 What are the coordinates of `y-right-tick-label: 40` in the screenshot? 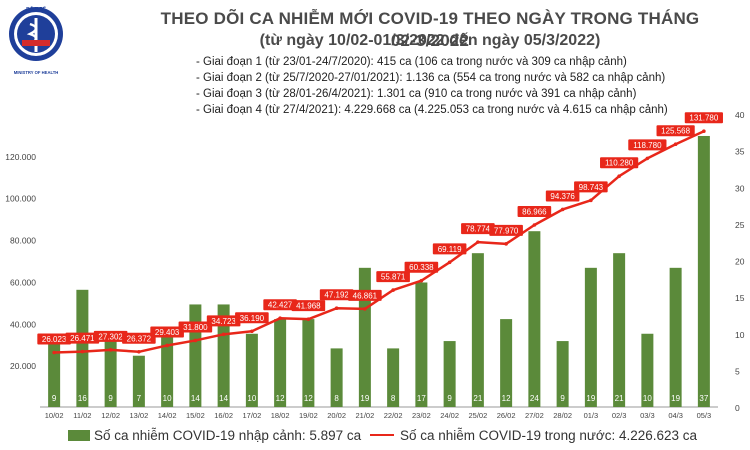 It's located at (740, 115).